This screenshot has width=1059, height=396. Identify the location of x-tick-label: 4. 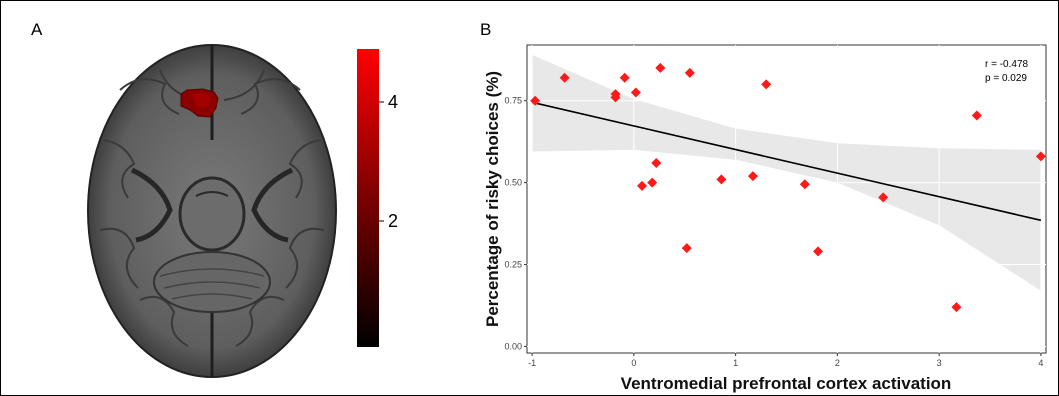
(1040, 363).